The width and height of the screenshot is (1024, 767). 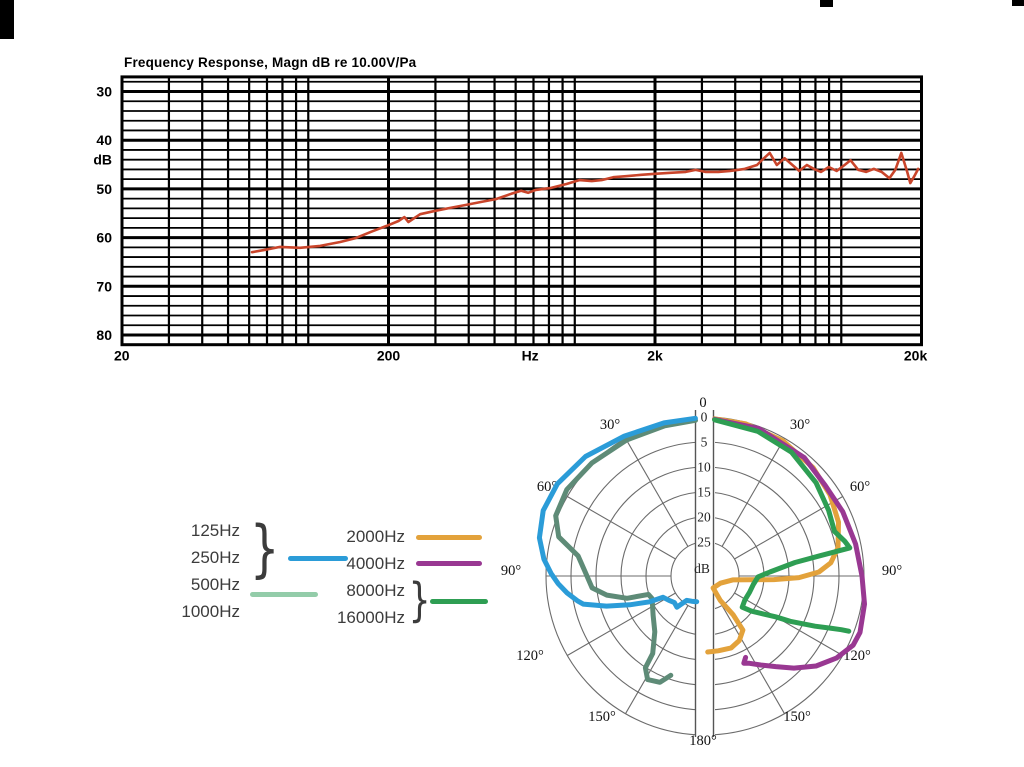 What do you see at coordinates (704, 467) in the screenshot?
I see `svg-text: 10` at bounding box center [704, 467].